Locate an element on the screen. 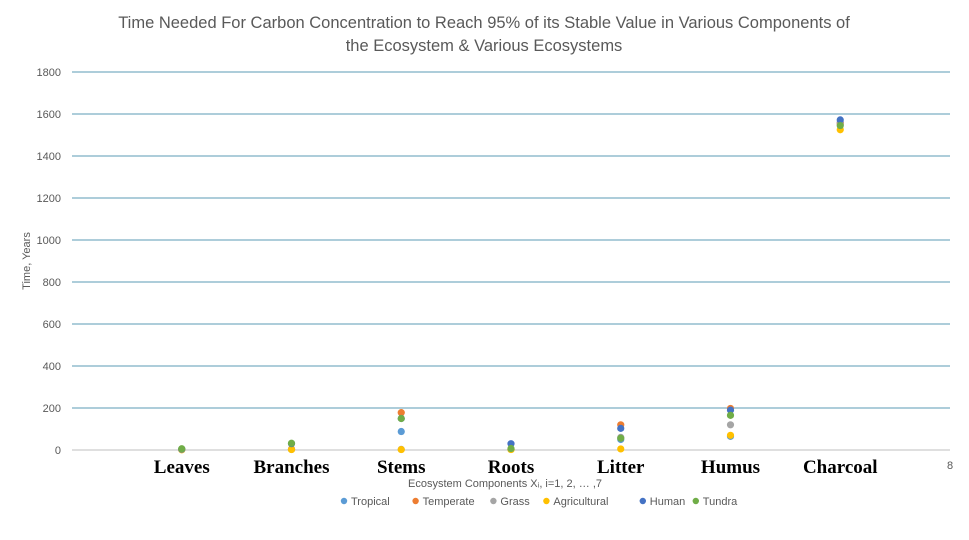  category-label: Branches is located at coordinates (292, 467).